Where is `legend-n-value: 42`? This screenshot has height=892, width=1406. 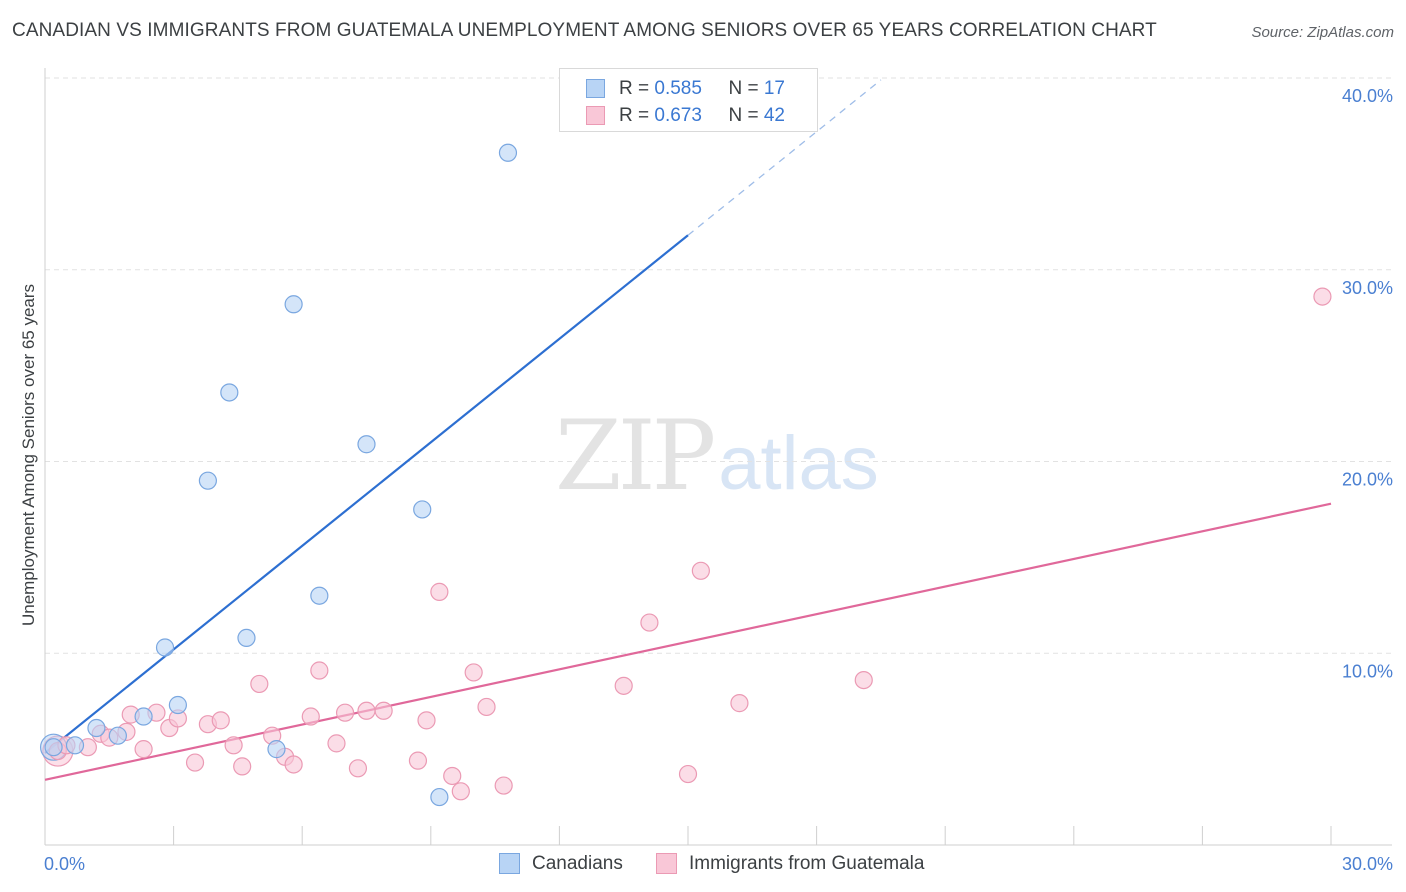
legend-n-value: 42 is located at coordinates (774, 115).